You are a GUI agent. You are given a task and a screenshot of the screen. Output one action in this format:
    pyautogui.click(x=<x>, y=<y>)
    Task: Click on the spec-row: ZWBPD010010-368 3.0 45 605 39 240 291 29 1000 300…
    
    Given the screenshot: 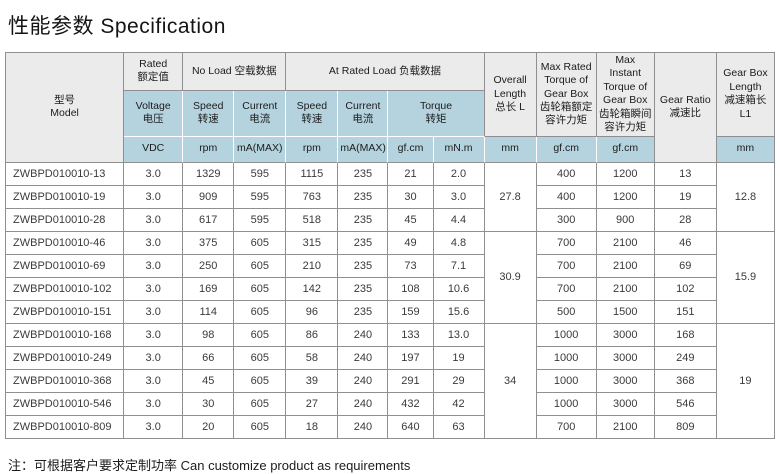 What is the action you would take?
    pyautogui.click(x=390, y=381)
    